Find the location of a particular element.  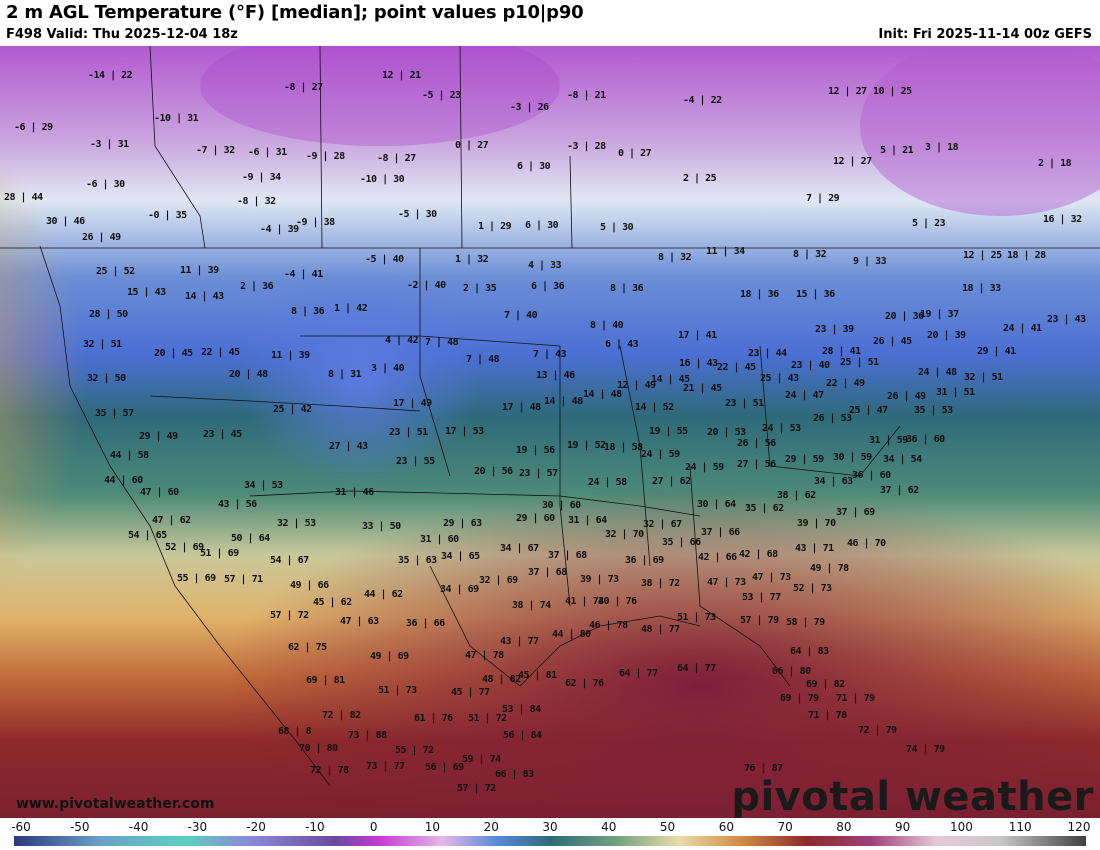

point-value: 6 | 30 is located at coordinates (542, 225).